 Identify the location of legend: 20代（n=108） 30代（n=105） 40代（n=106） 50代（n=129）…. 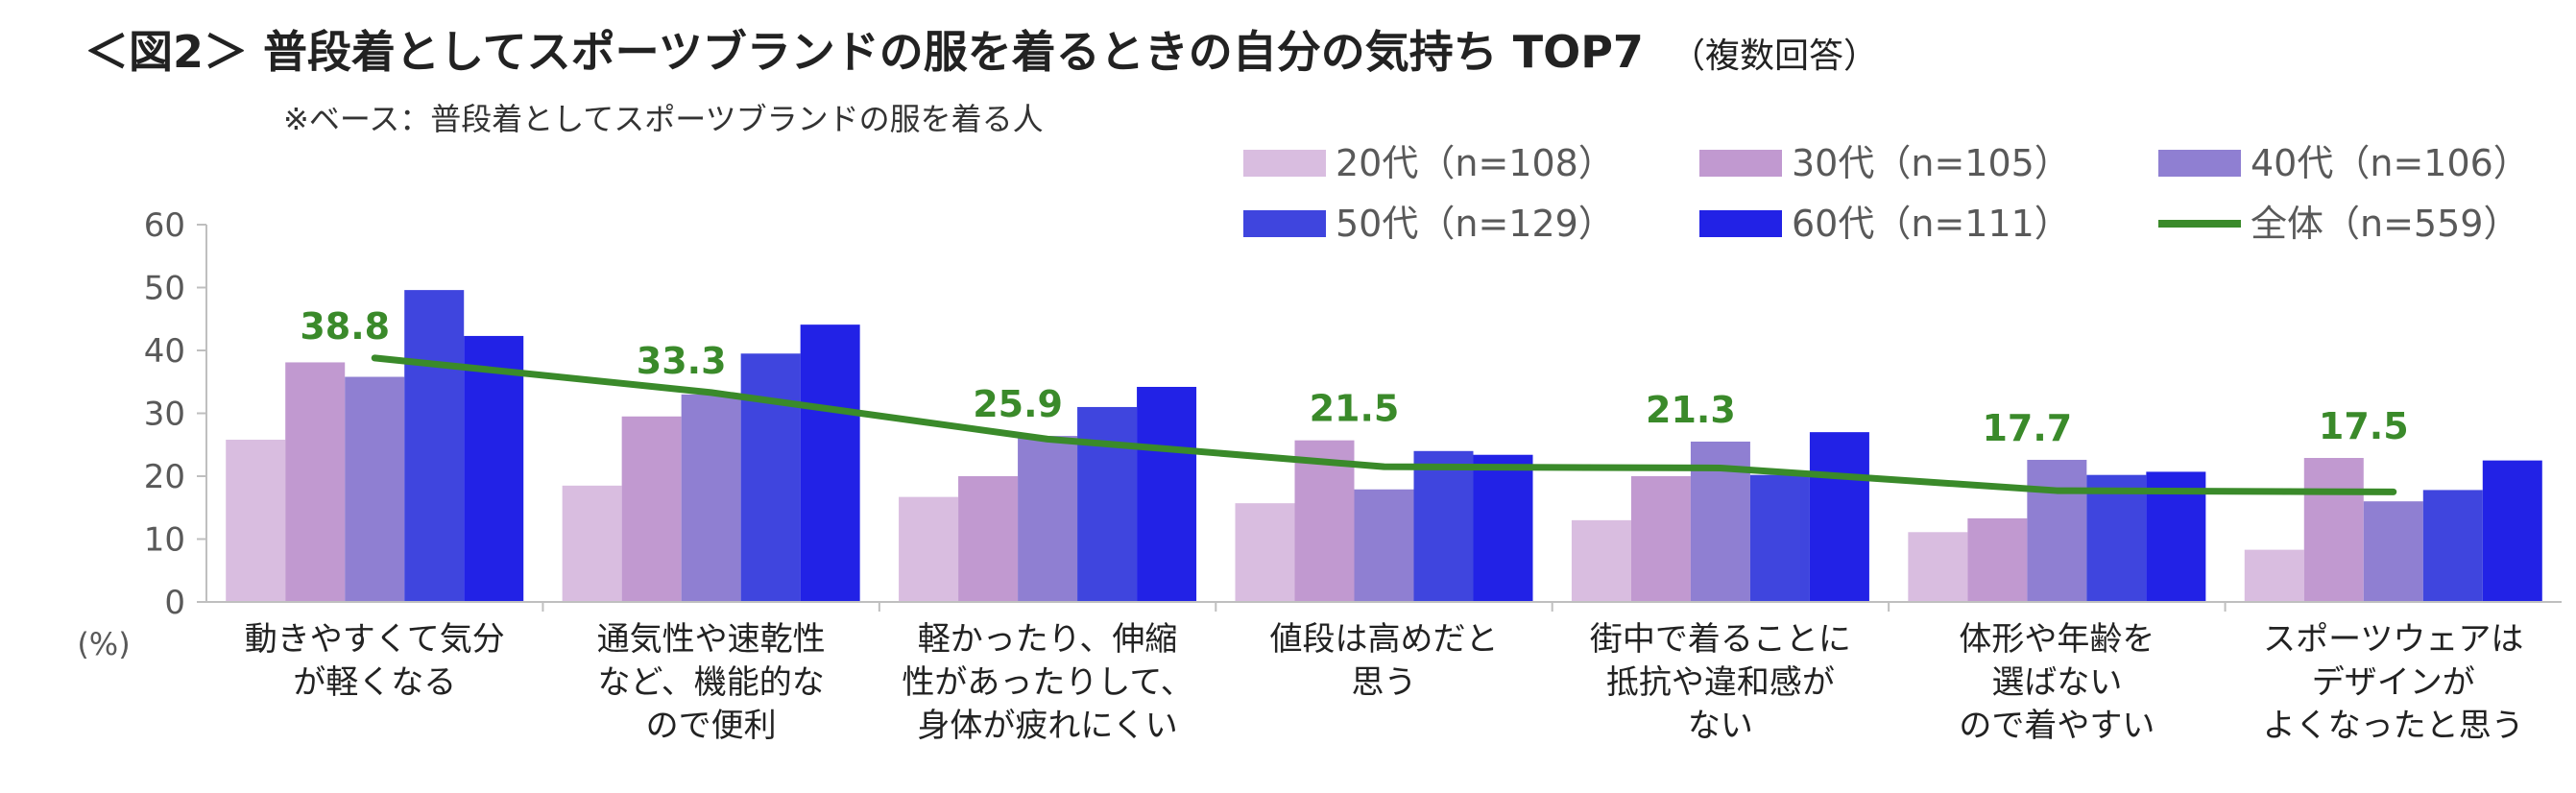
(1886, 194).